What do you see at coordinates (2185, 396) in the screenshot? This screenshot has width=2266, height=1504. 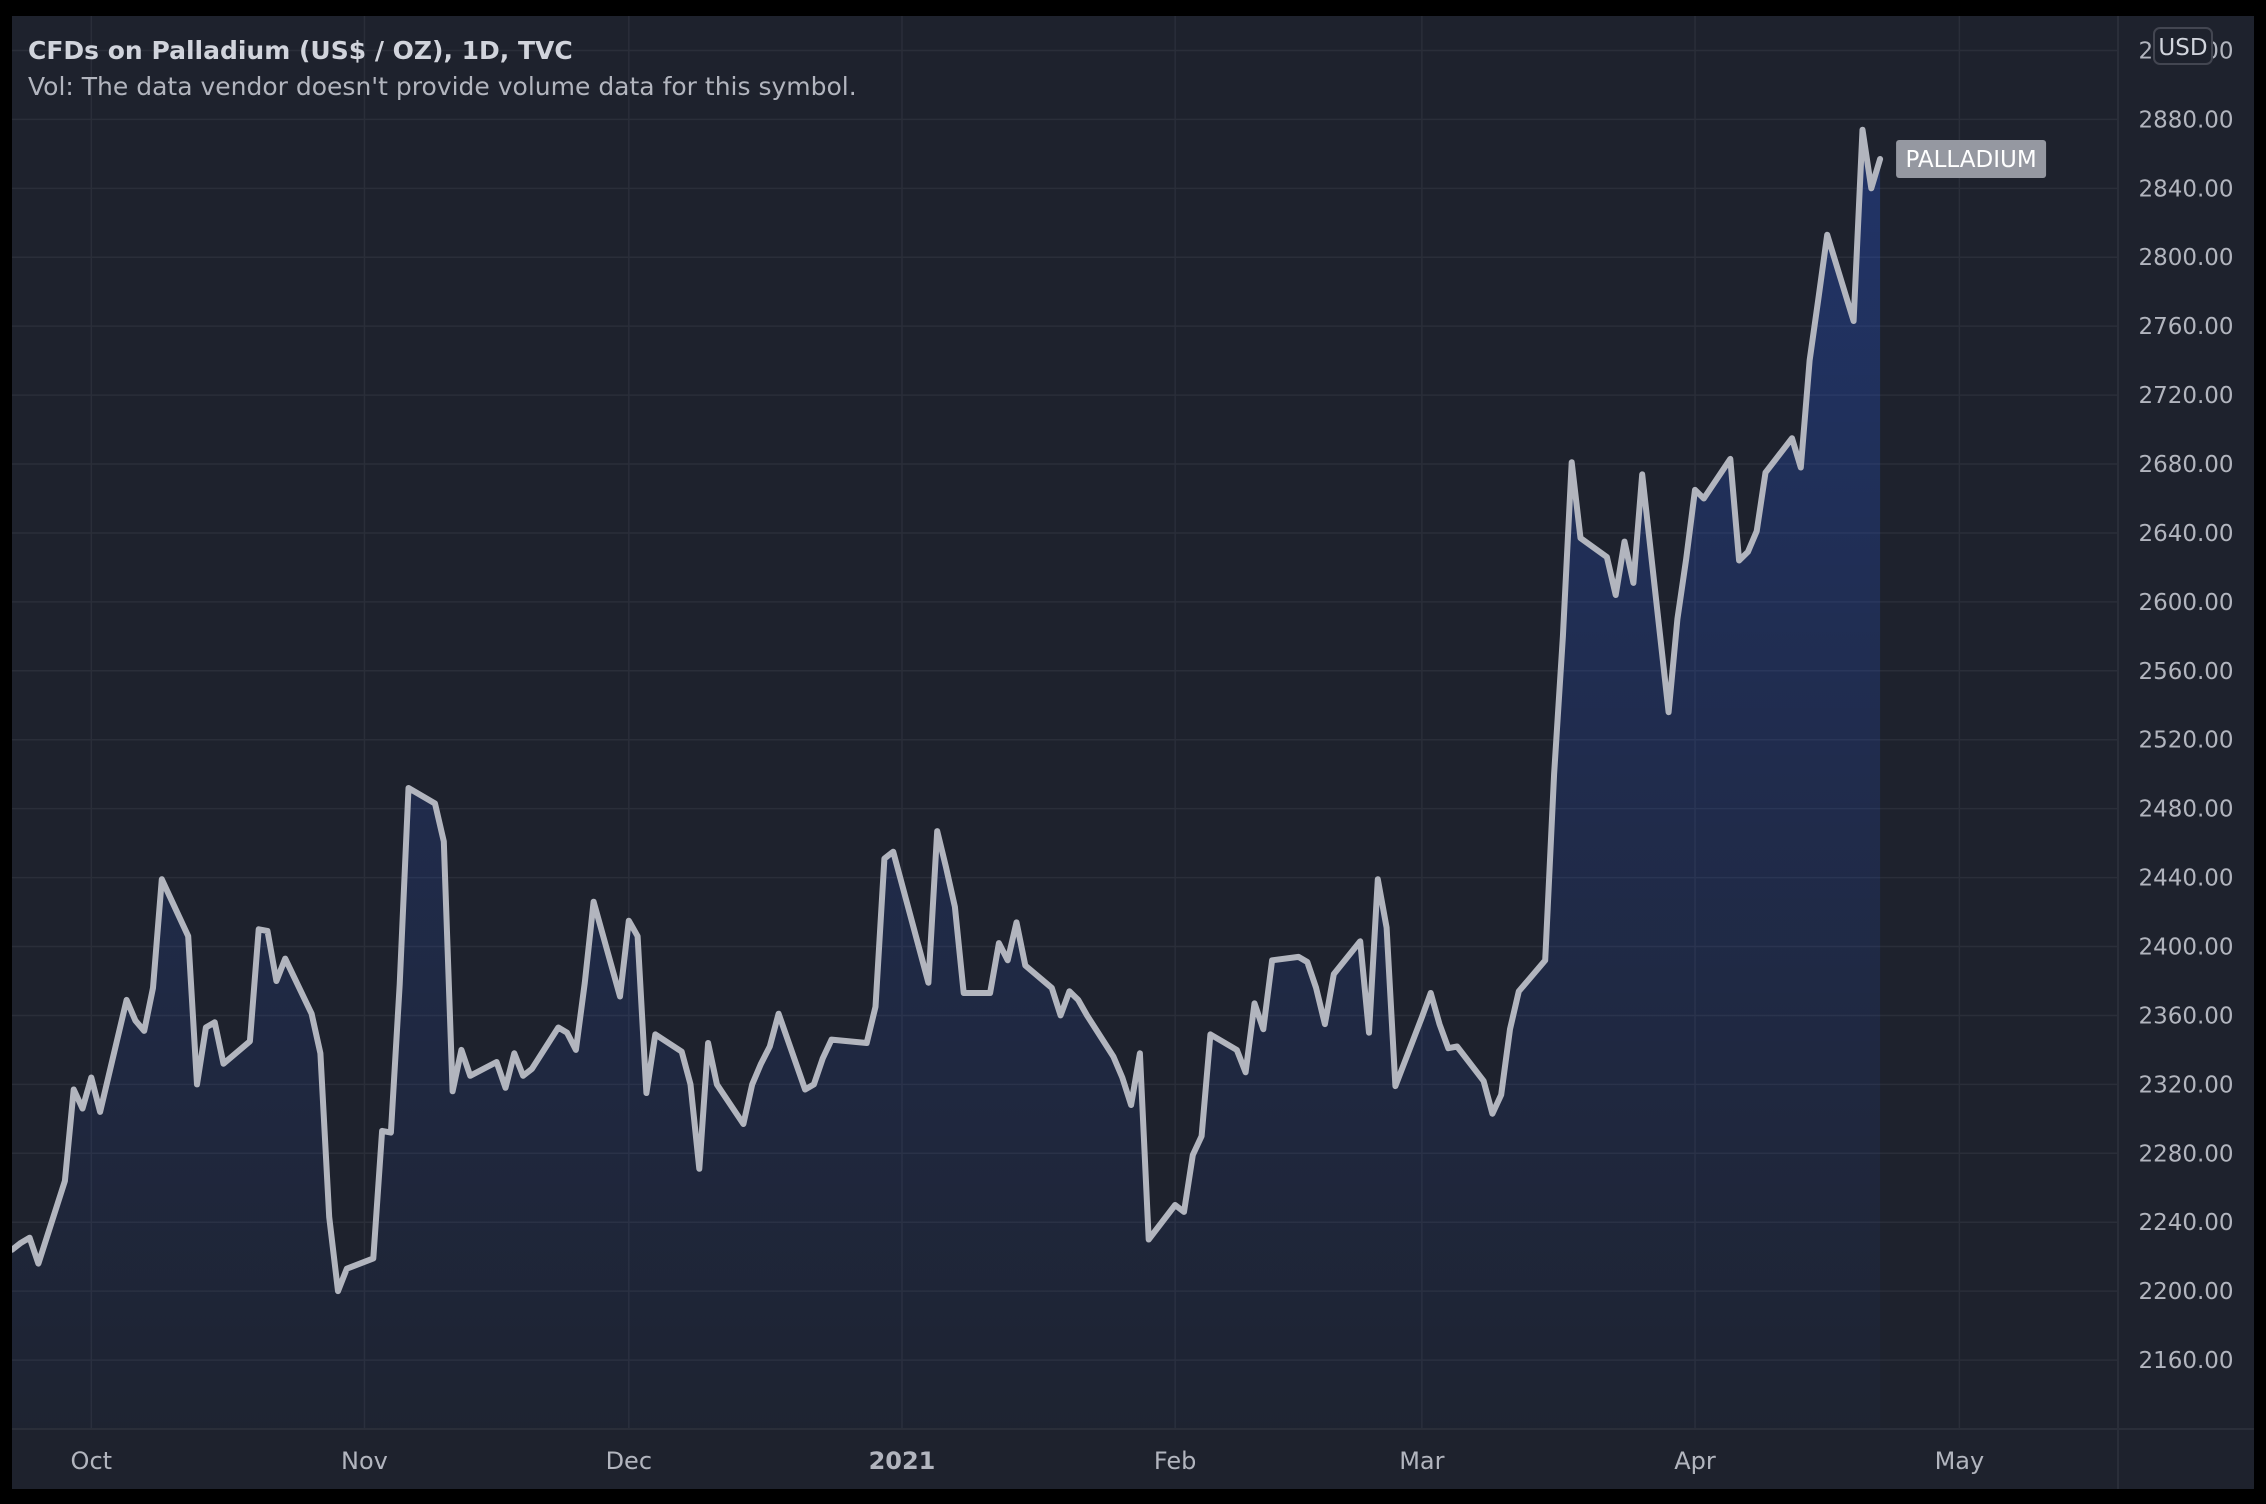 I see `price-tick-label: 2720.00` at bounding box center [2185, 396].